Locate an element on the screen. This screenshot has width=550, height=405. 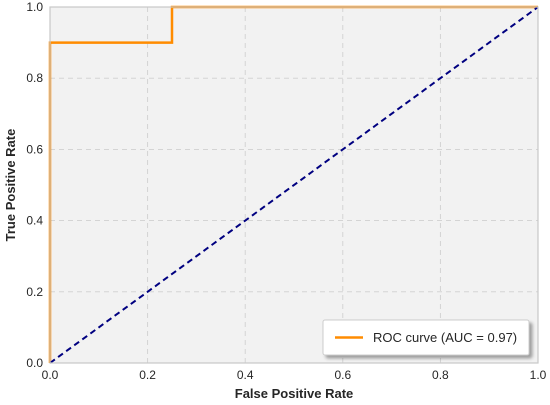
legend-box is located at coordinates (426, 337).